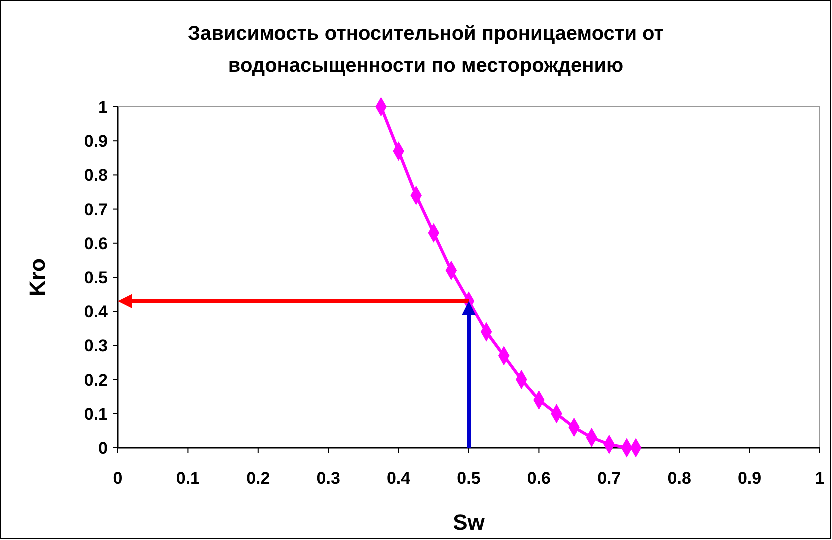 The image size is (832, 540). What do you see at coordinates (96, 312) in the screenshot?
I see `y-tick-label: 0.4` at bounding box center [96, 312].